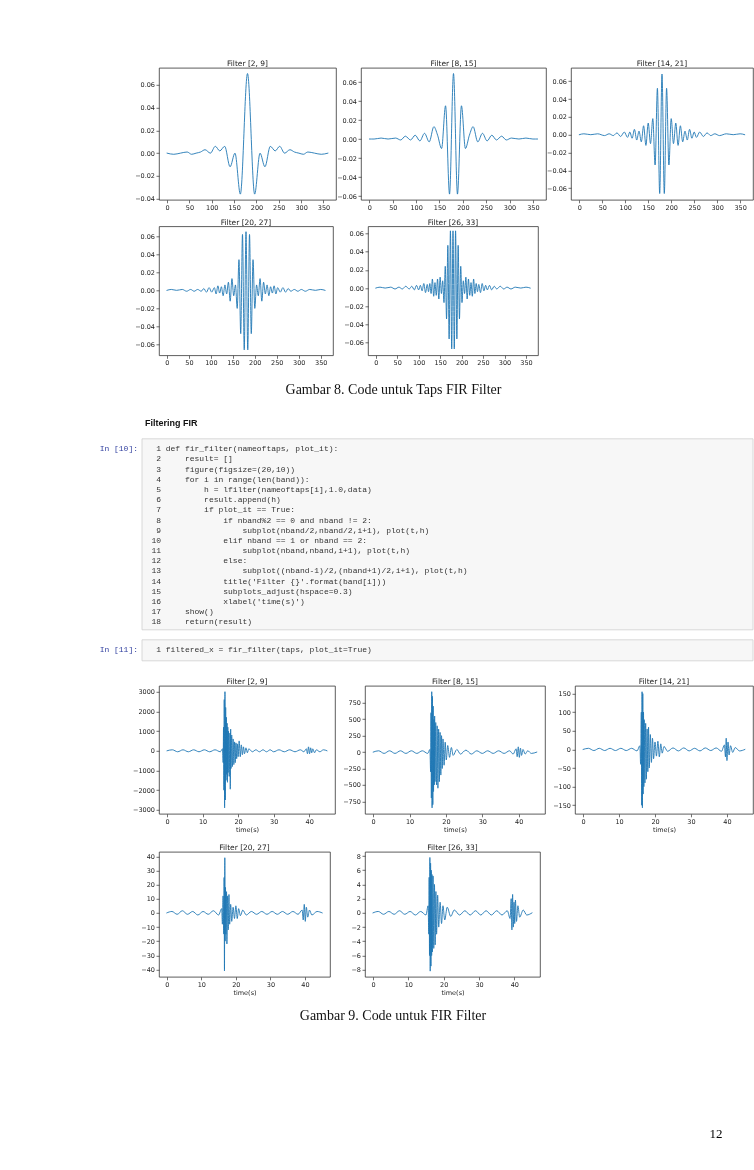 This screenshot has height=1170, width=754. Describe the element at coordinates (281, 551) in the screenshot. I see `text: 11 subplot(nband,nband,i+1), plot(t,h)` at that location.